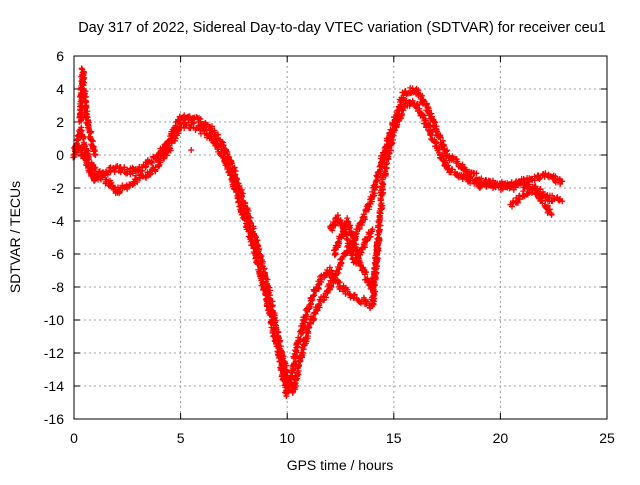 This screenshot has height=485, width=640. Describe the element at coordinates (181, 438) in the screenshot. I see `x-tick-label: 5` at that location.